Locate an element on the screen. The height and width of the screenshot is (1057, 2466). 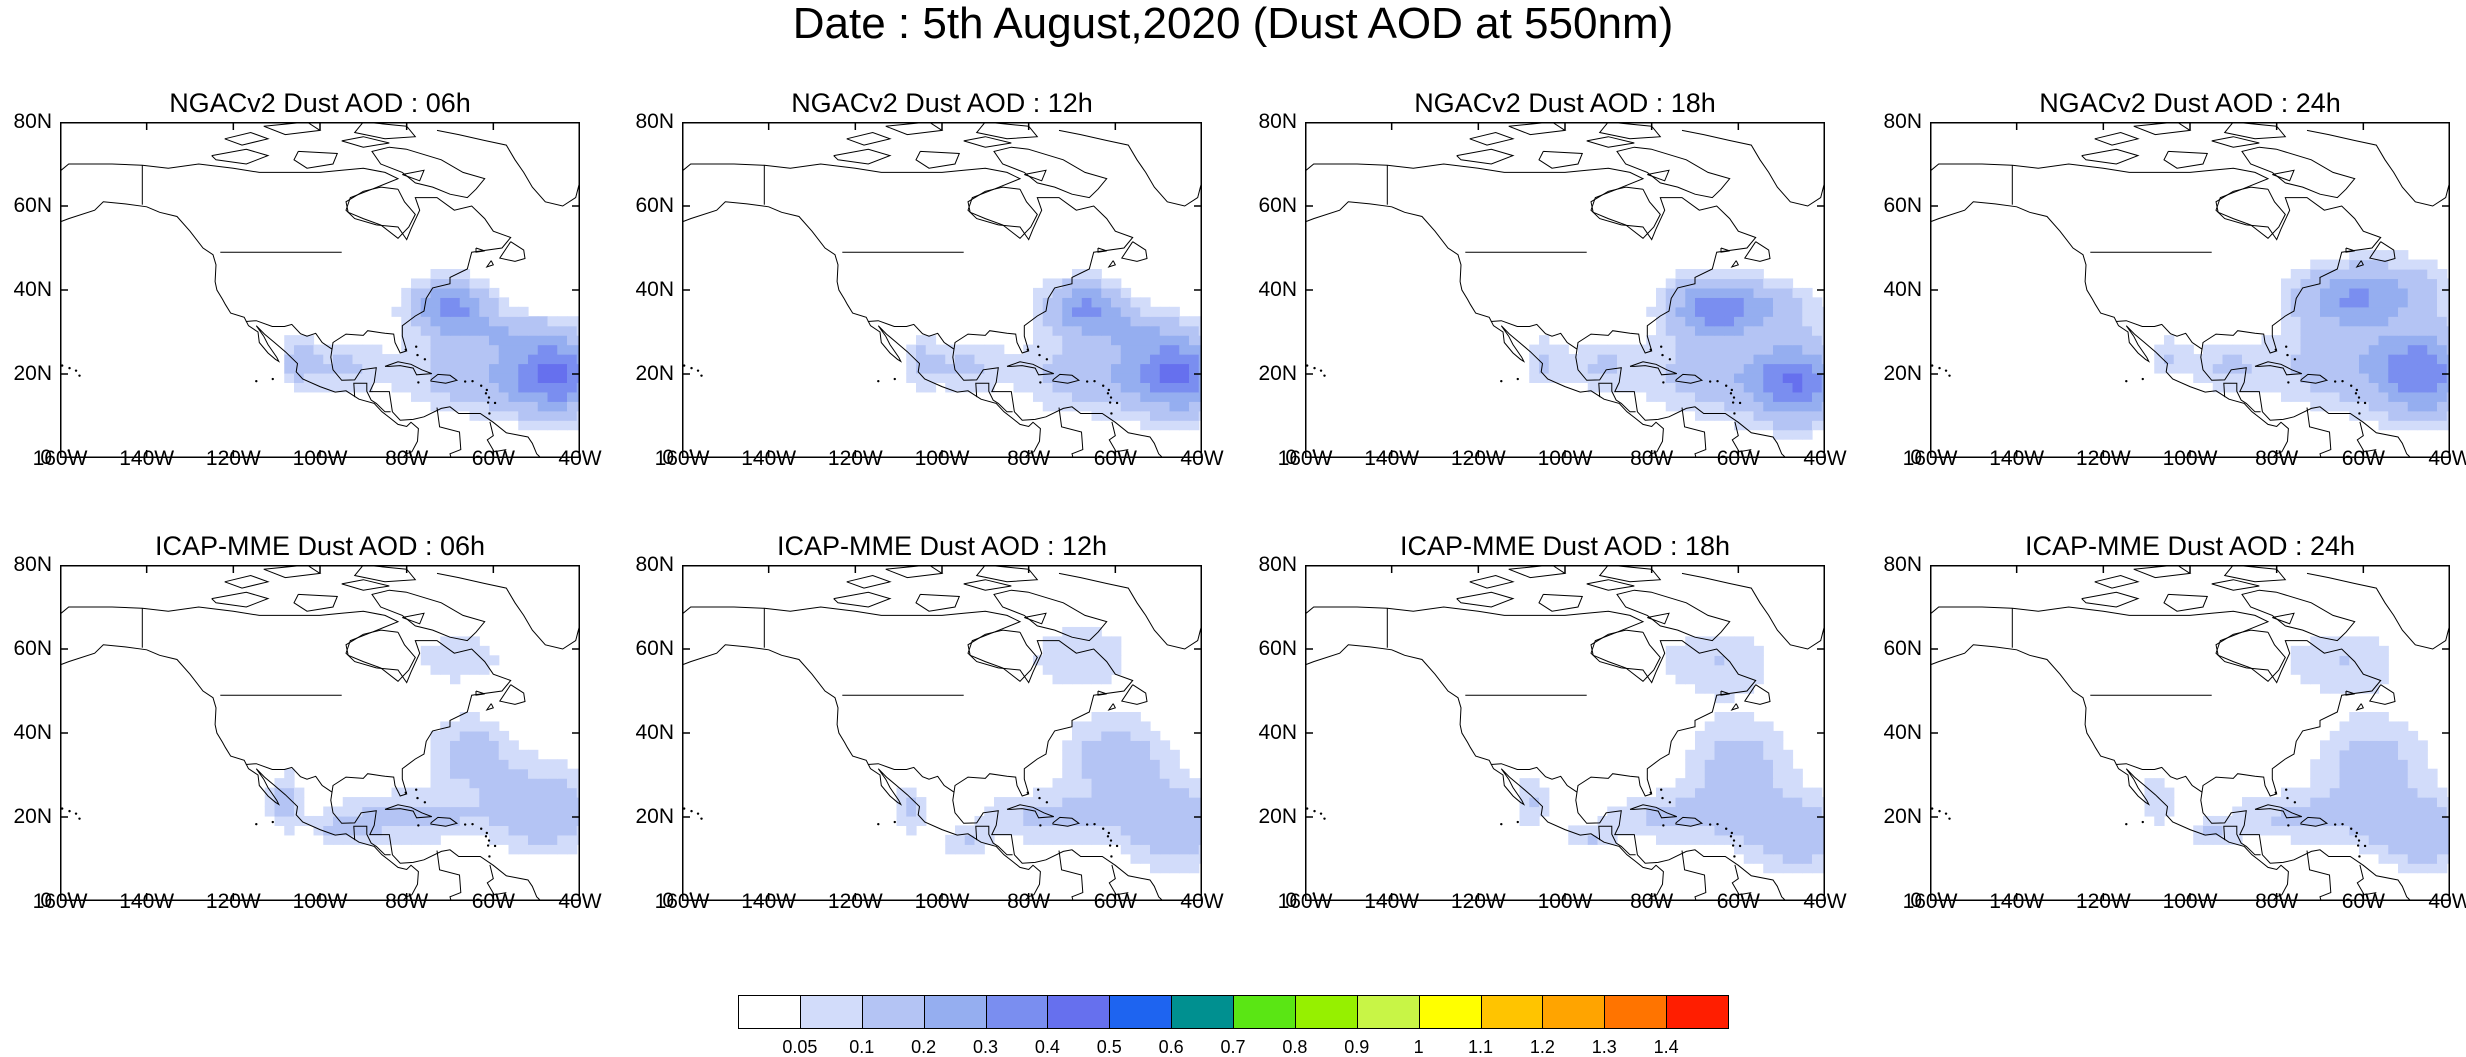
lat-label: 0 is located at coordinates (1291, 457).